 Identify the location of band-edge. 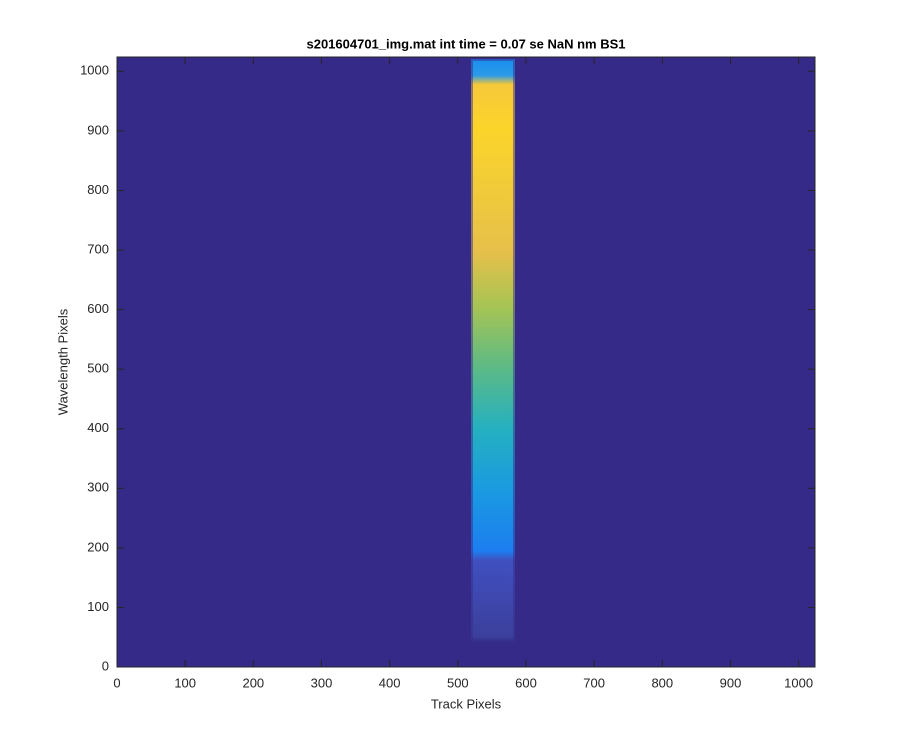
(493, 353).